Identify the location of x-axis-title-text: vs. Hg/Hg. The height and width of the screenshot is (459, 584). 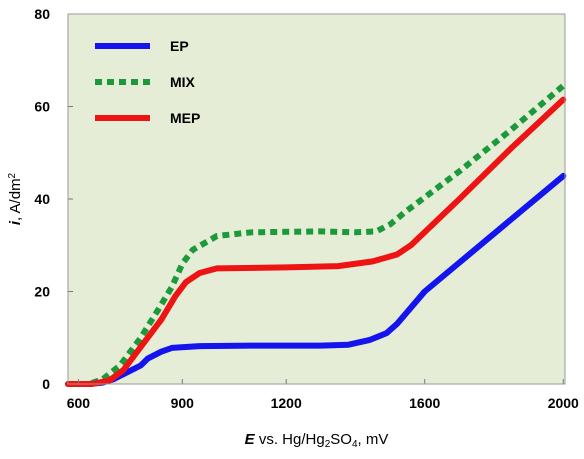
(290, 439).